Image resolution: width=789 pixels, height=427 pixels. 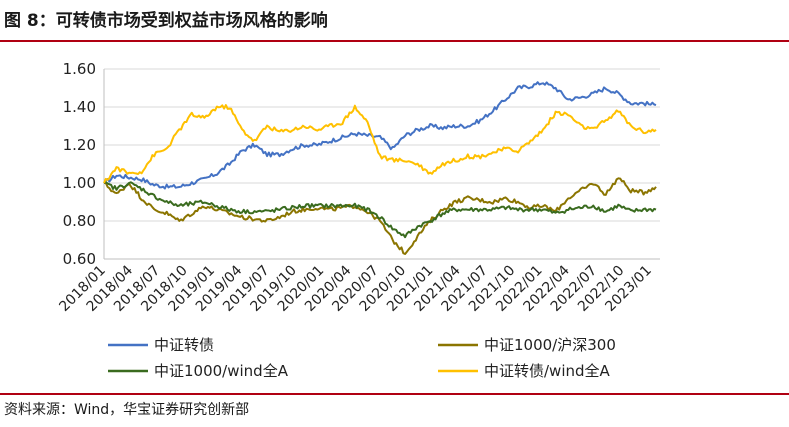 I want to click on legend-label: 中证1000/wind全A, so click(x=221, y=371).